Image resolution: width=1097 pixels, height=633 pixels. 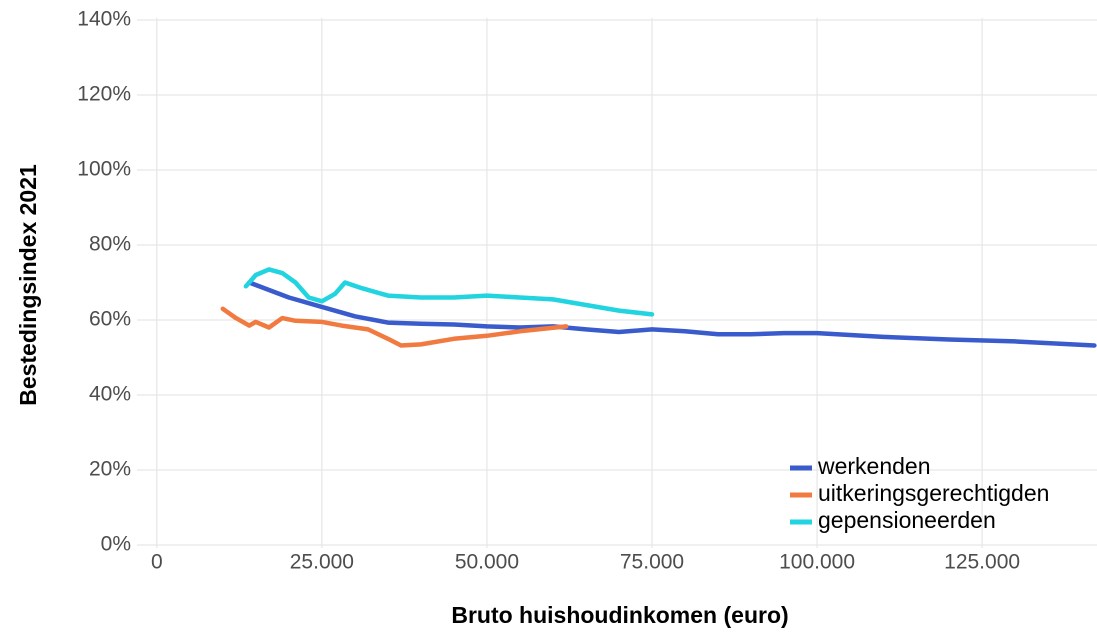 What do you see at coordinates (933, 493) in the screenshot?
I see `legend-label: uitkeringsgerechtigden` at bounding box center [933, 493].